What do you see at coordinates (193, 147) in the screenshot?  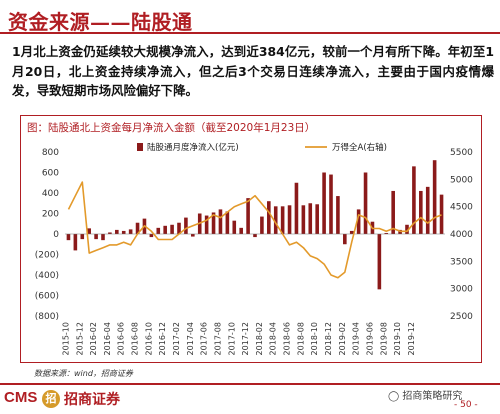 I see `legend-label-bar: 陆股通月度净流入(亿元)` at bounding box center [193, 147].